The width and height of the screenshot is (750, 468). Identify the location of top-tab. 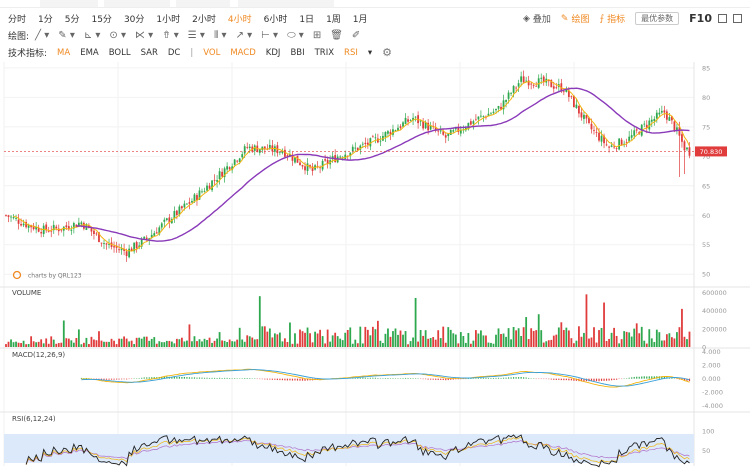
(203, 3).